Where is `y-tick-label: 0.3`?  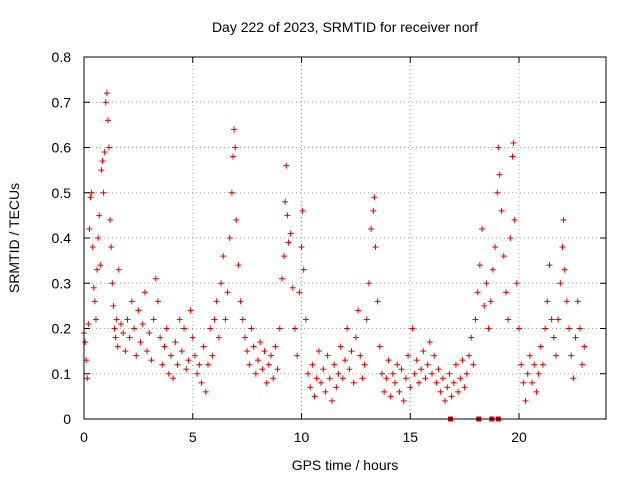 y-tick-label: 0.3 is located at coordinates (62, 283).